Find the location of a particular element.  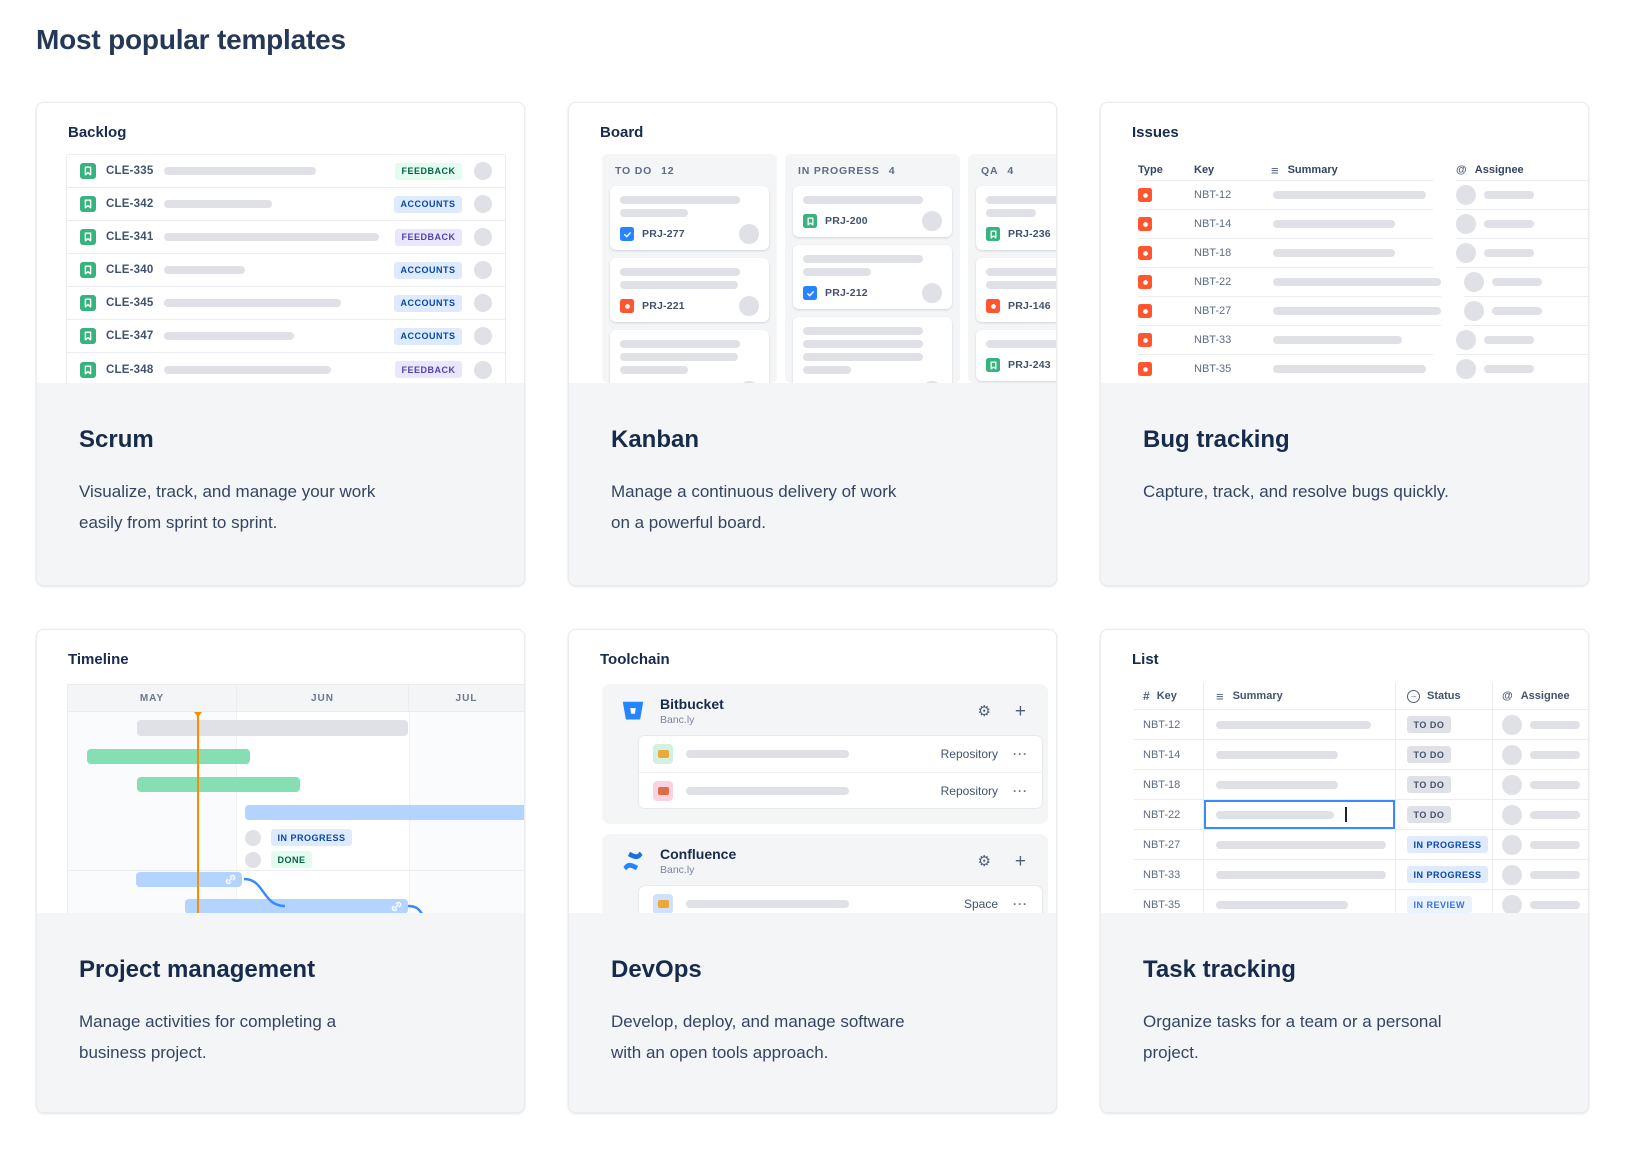

template-card-bug-tracking: Issues Type Key ≡ Summary @ is located at coordinates (1344, 344).